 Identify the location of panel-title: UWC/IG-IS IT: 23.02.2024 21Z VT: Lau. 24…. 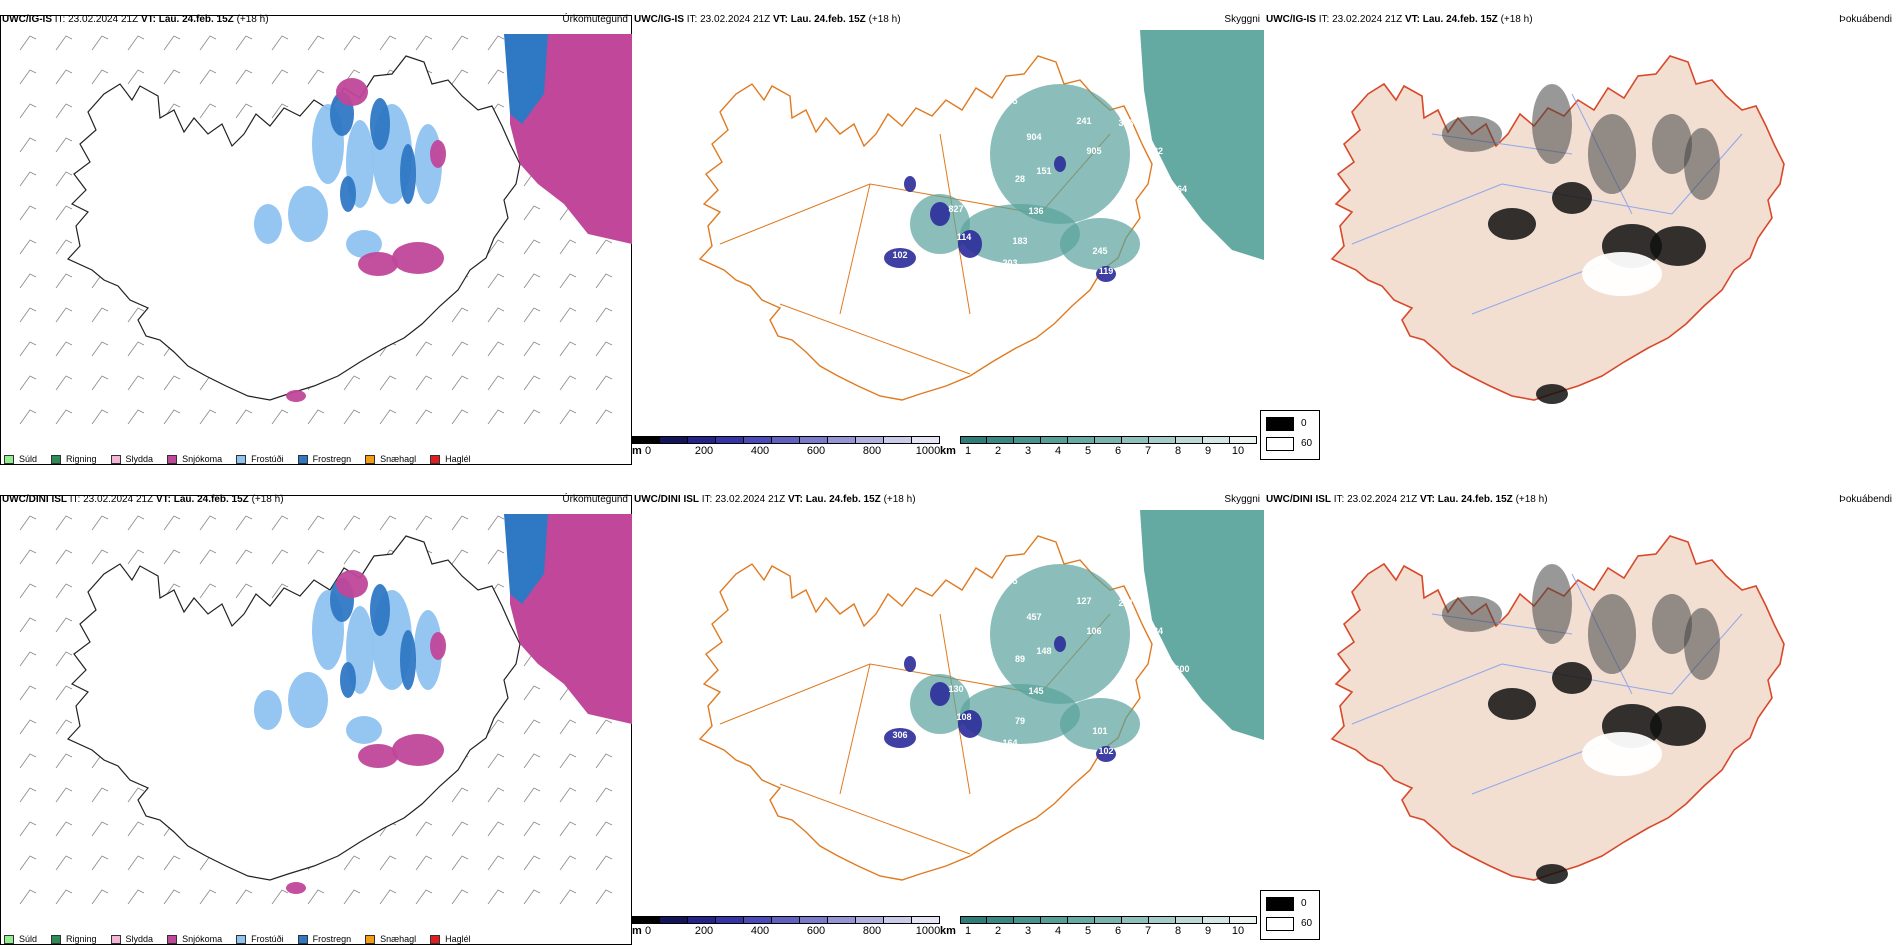
(135, 19).